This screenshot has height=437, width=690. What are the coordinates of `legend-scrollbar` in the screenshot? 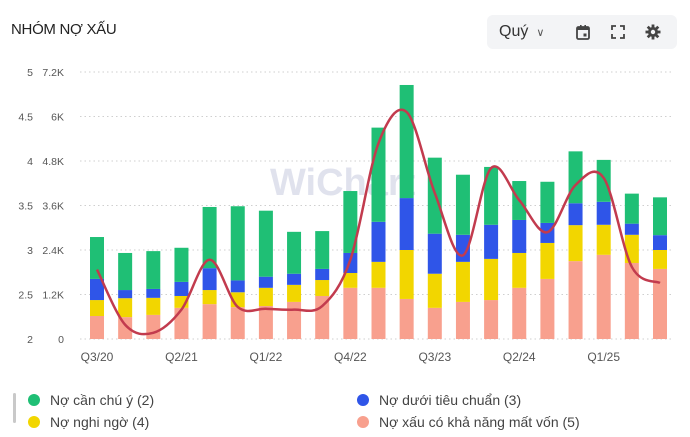 It's located at (14, 408).